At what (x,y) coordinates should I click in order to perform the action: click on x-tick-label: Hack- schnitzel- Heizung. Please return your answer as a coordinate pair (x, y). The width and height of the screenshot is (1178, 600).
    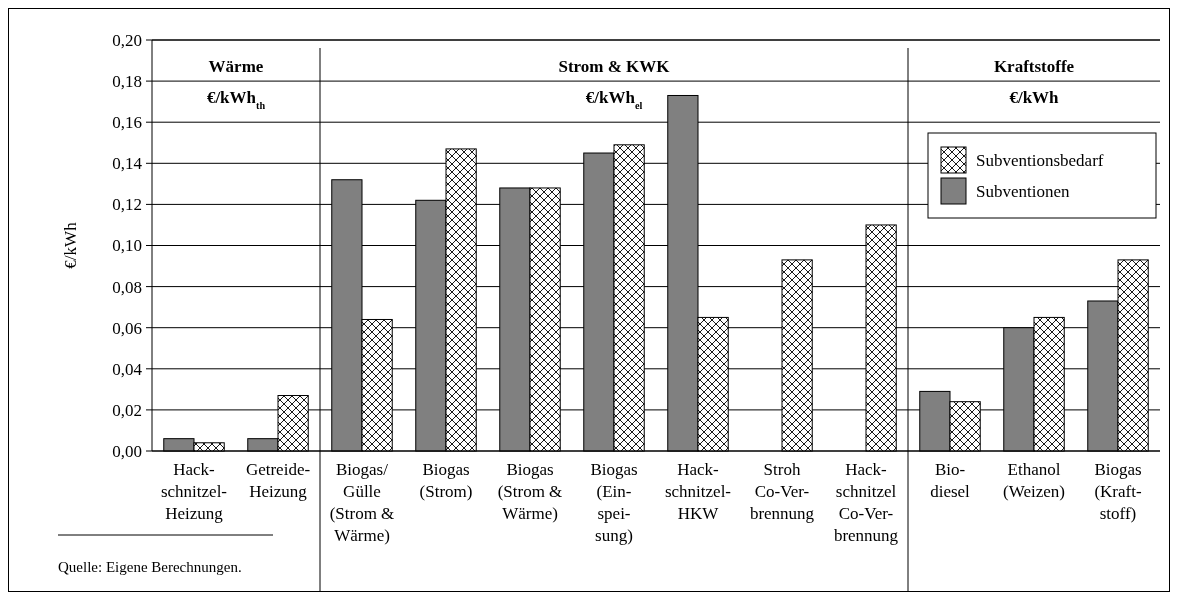
    Looking at the image, I should click on (194, 491).